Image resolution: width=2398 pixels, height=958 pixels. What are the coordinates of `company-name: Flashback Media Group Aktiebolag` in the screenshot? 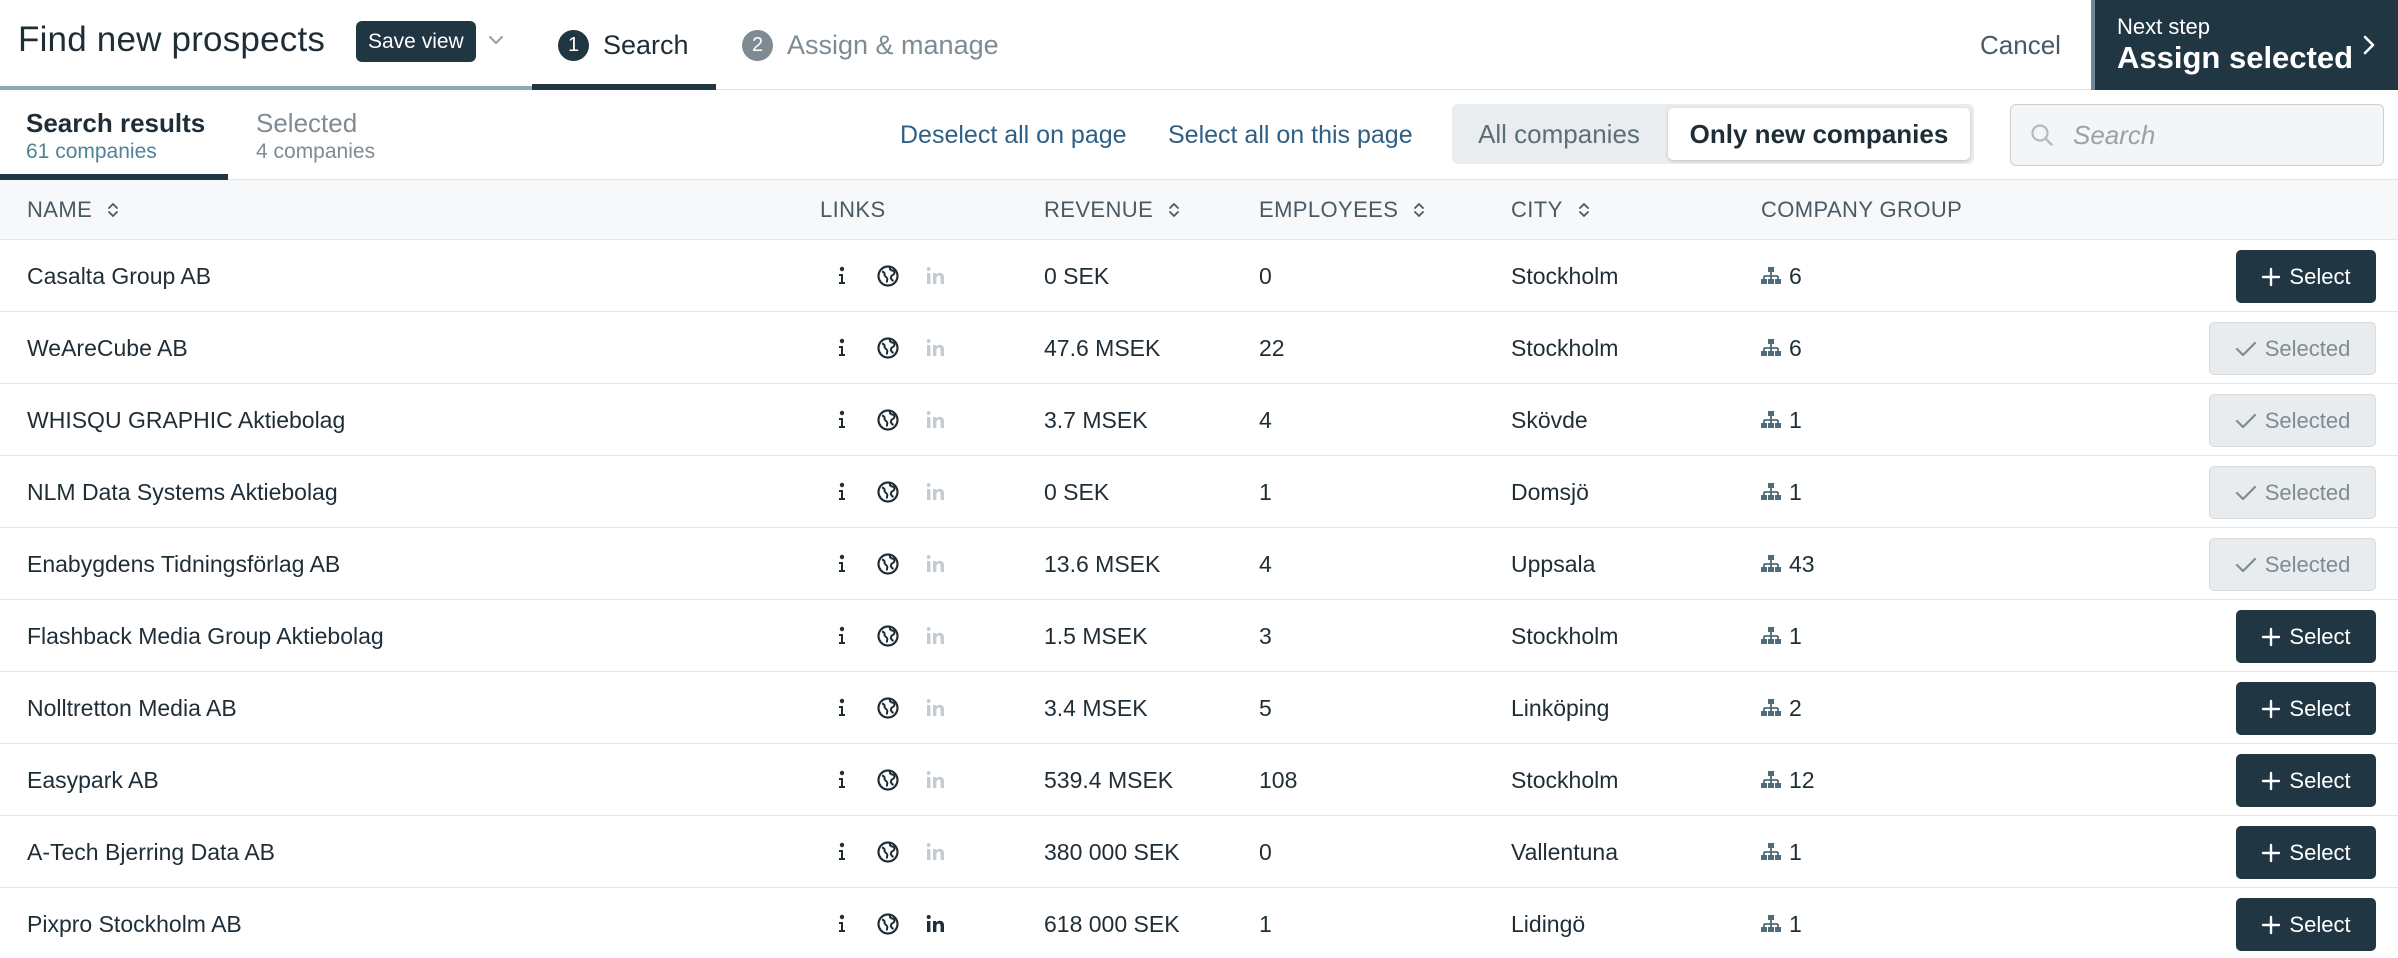 It's located at (205, 635).